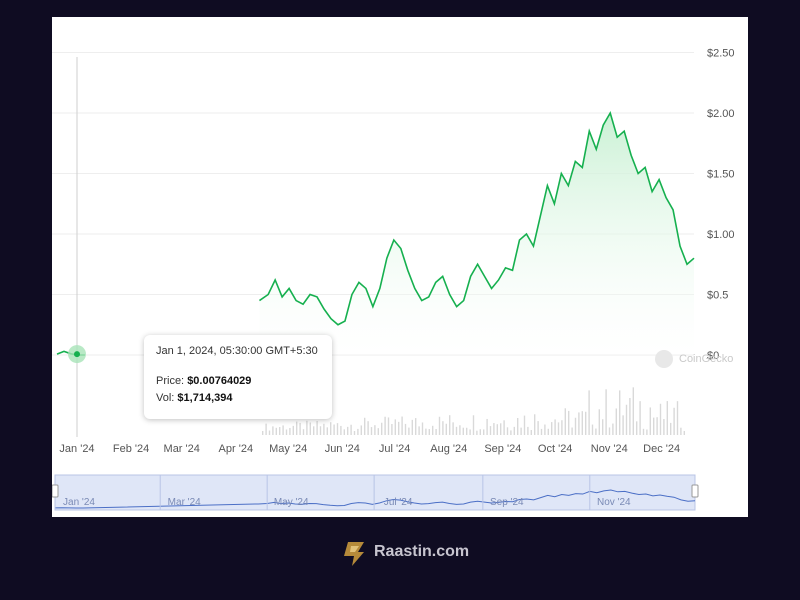 This screenshot has width=800, height=600. I want to click on tooltip-vol-value: $1,714,394, so click(205, 398).